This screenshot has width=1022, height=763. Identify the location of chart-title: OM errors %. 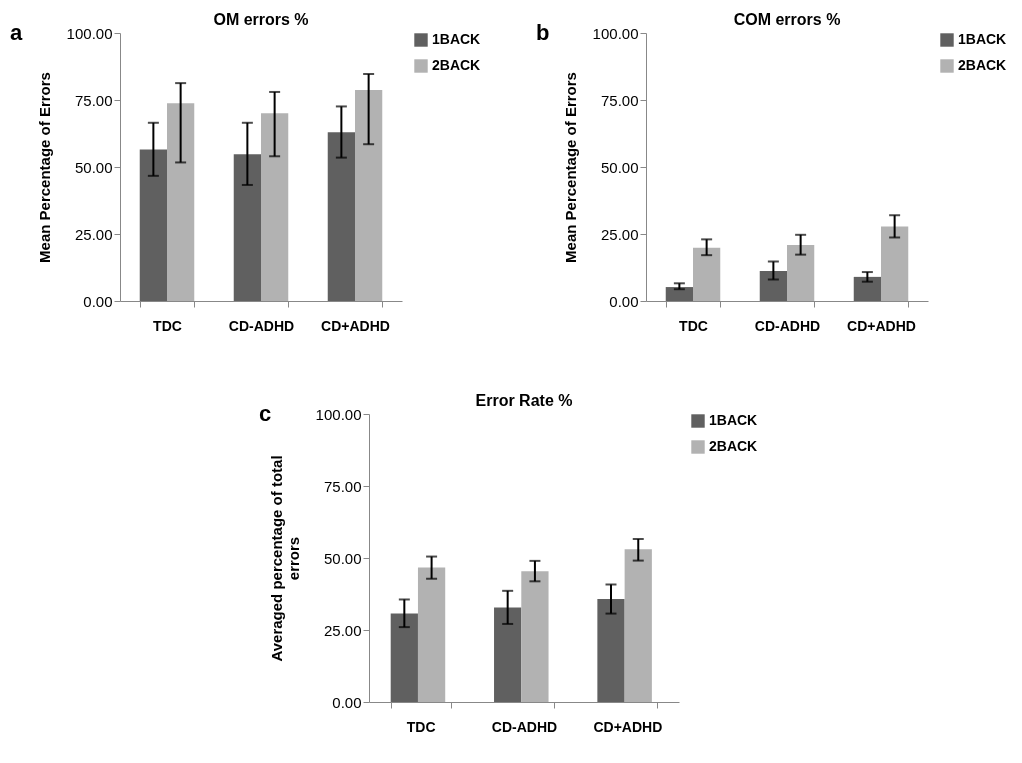
(261, 19).